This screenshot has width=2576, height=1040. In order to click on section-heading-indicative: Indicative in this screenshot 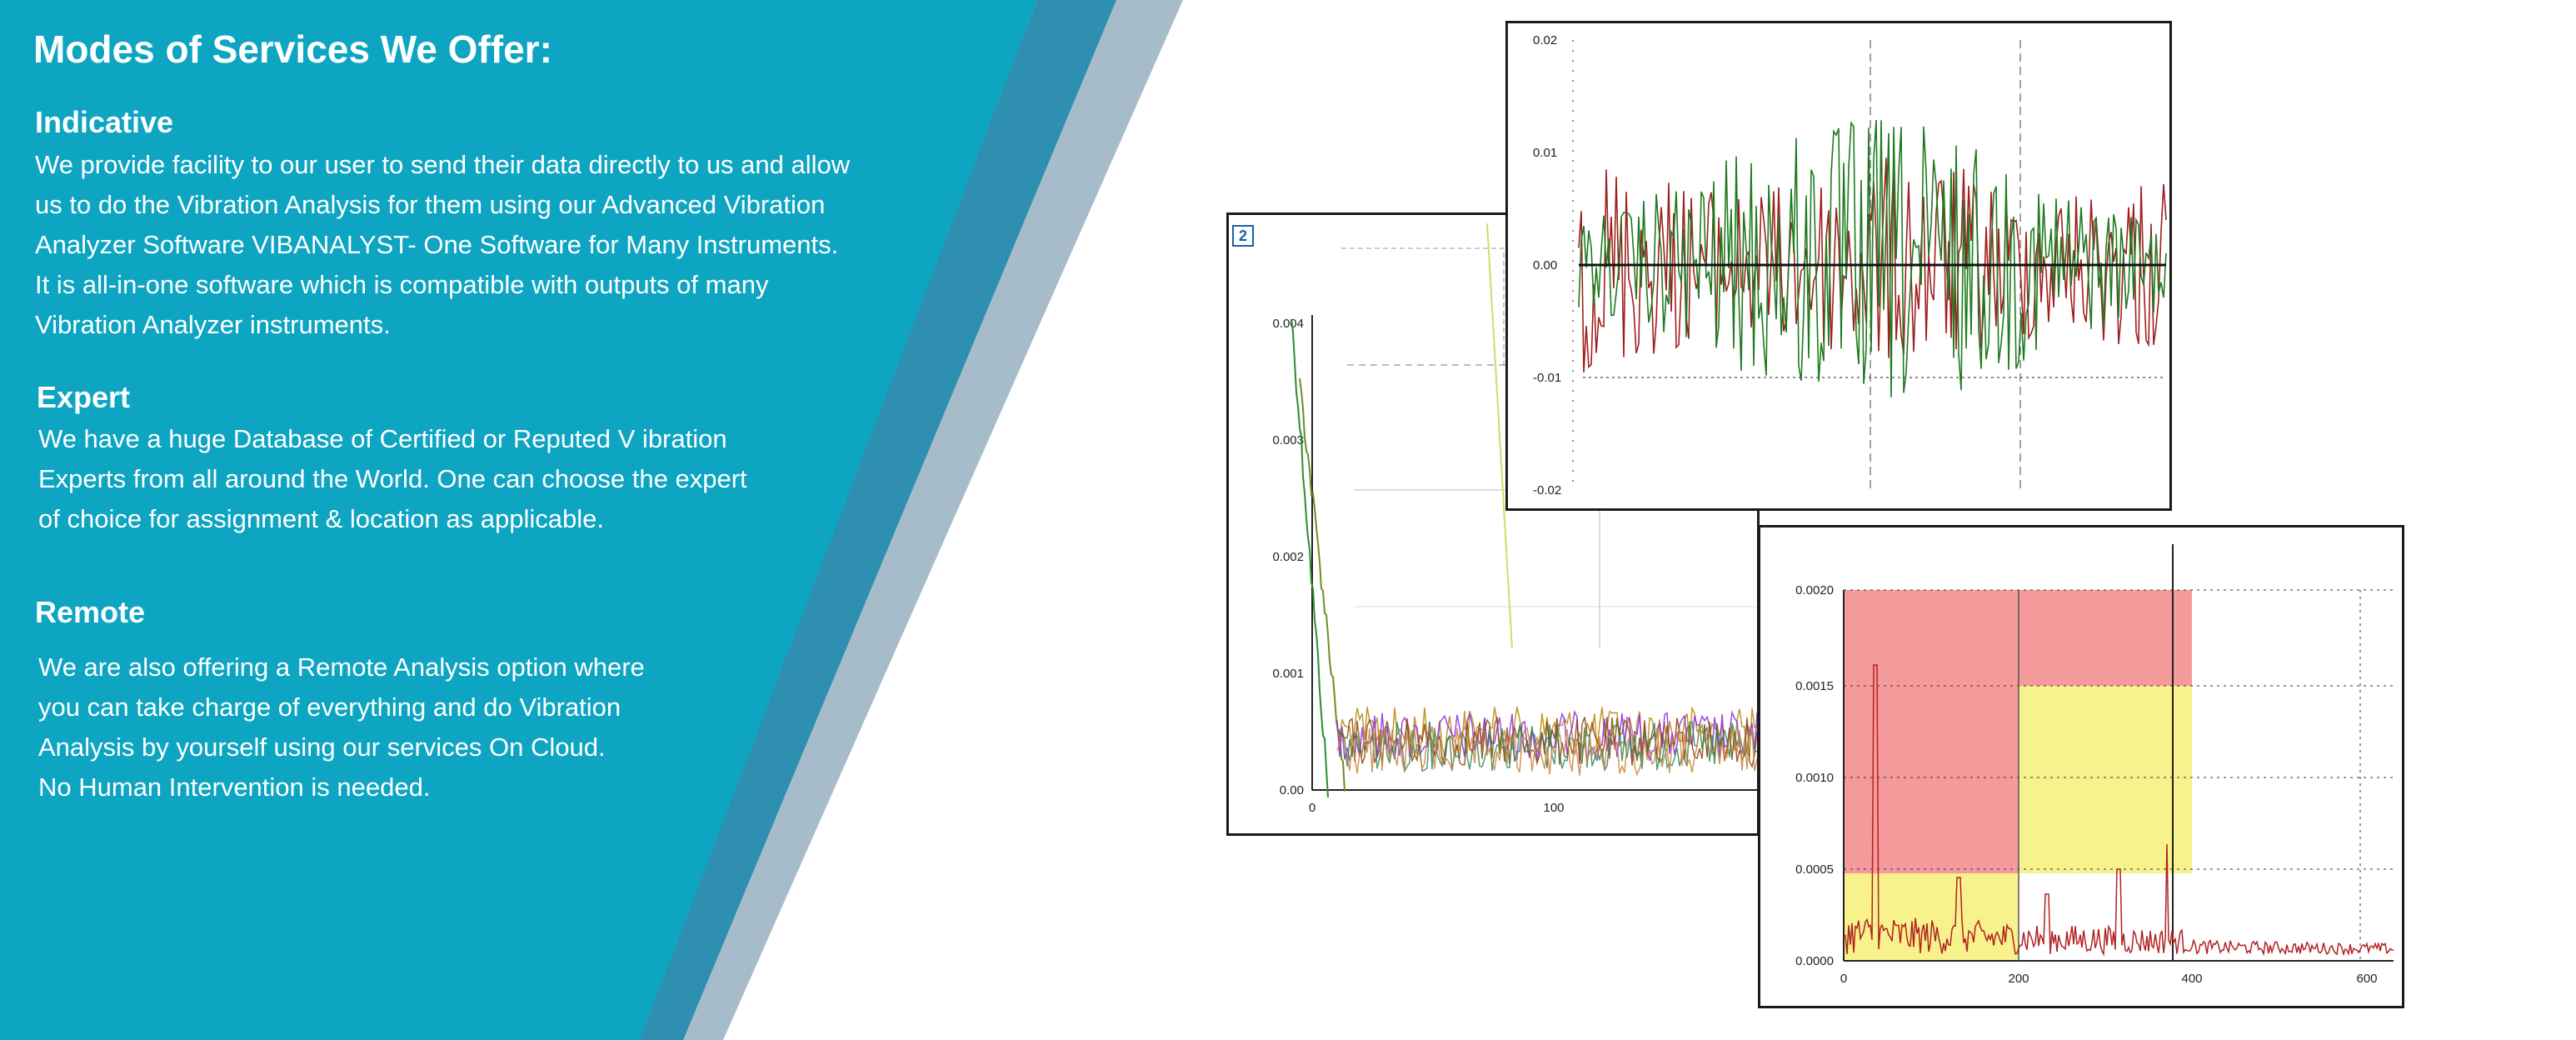, I will do `click(104, 122)`.